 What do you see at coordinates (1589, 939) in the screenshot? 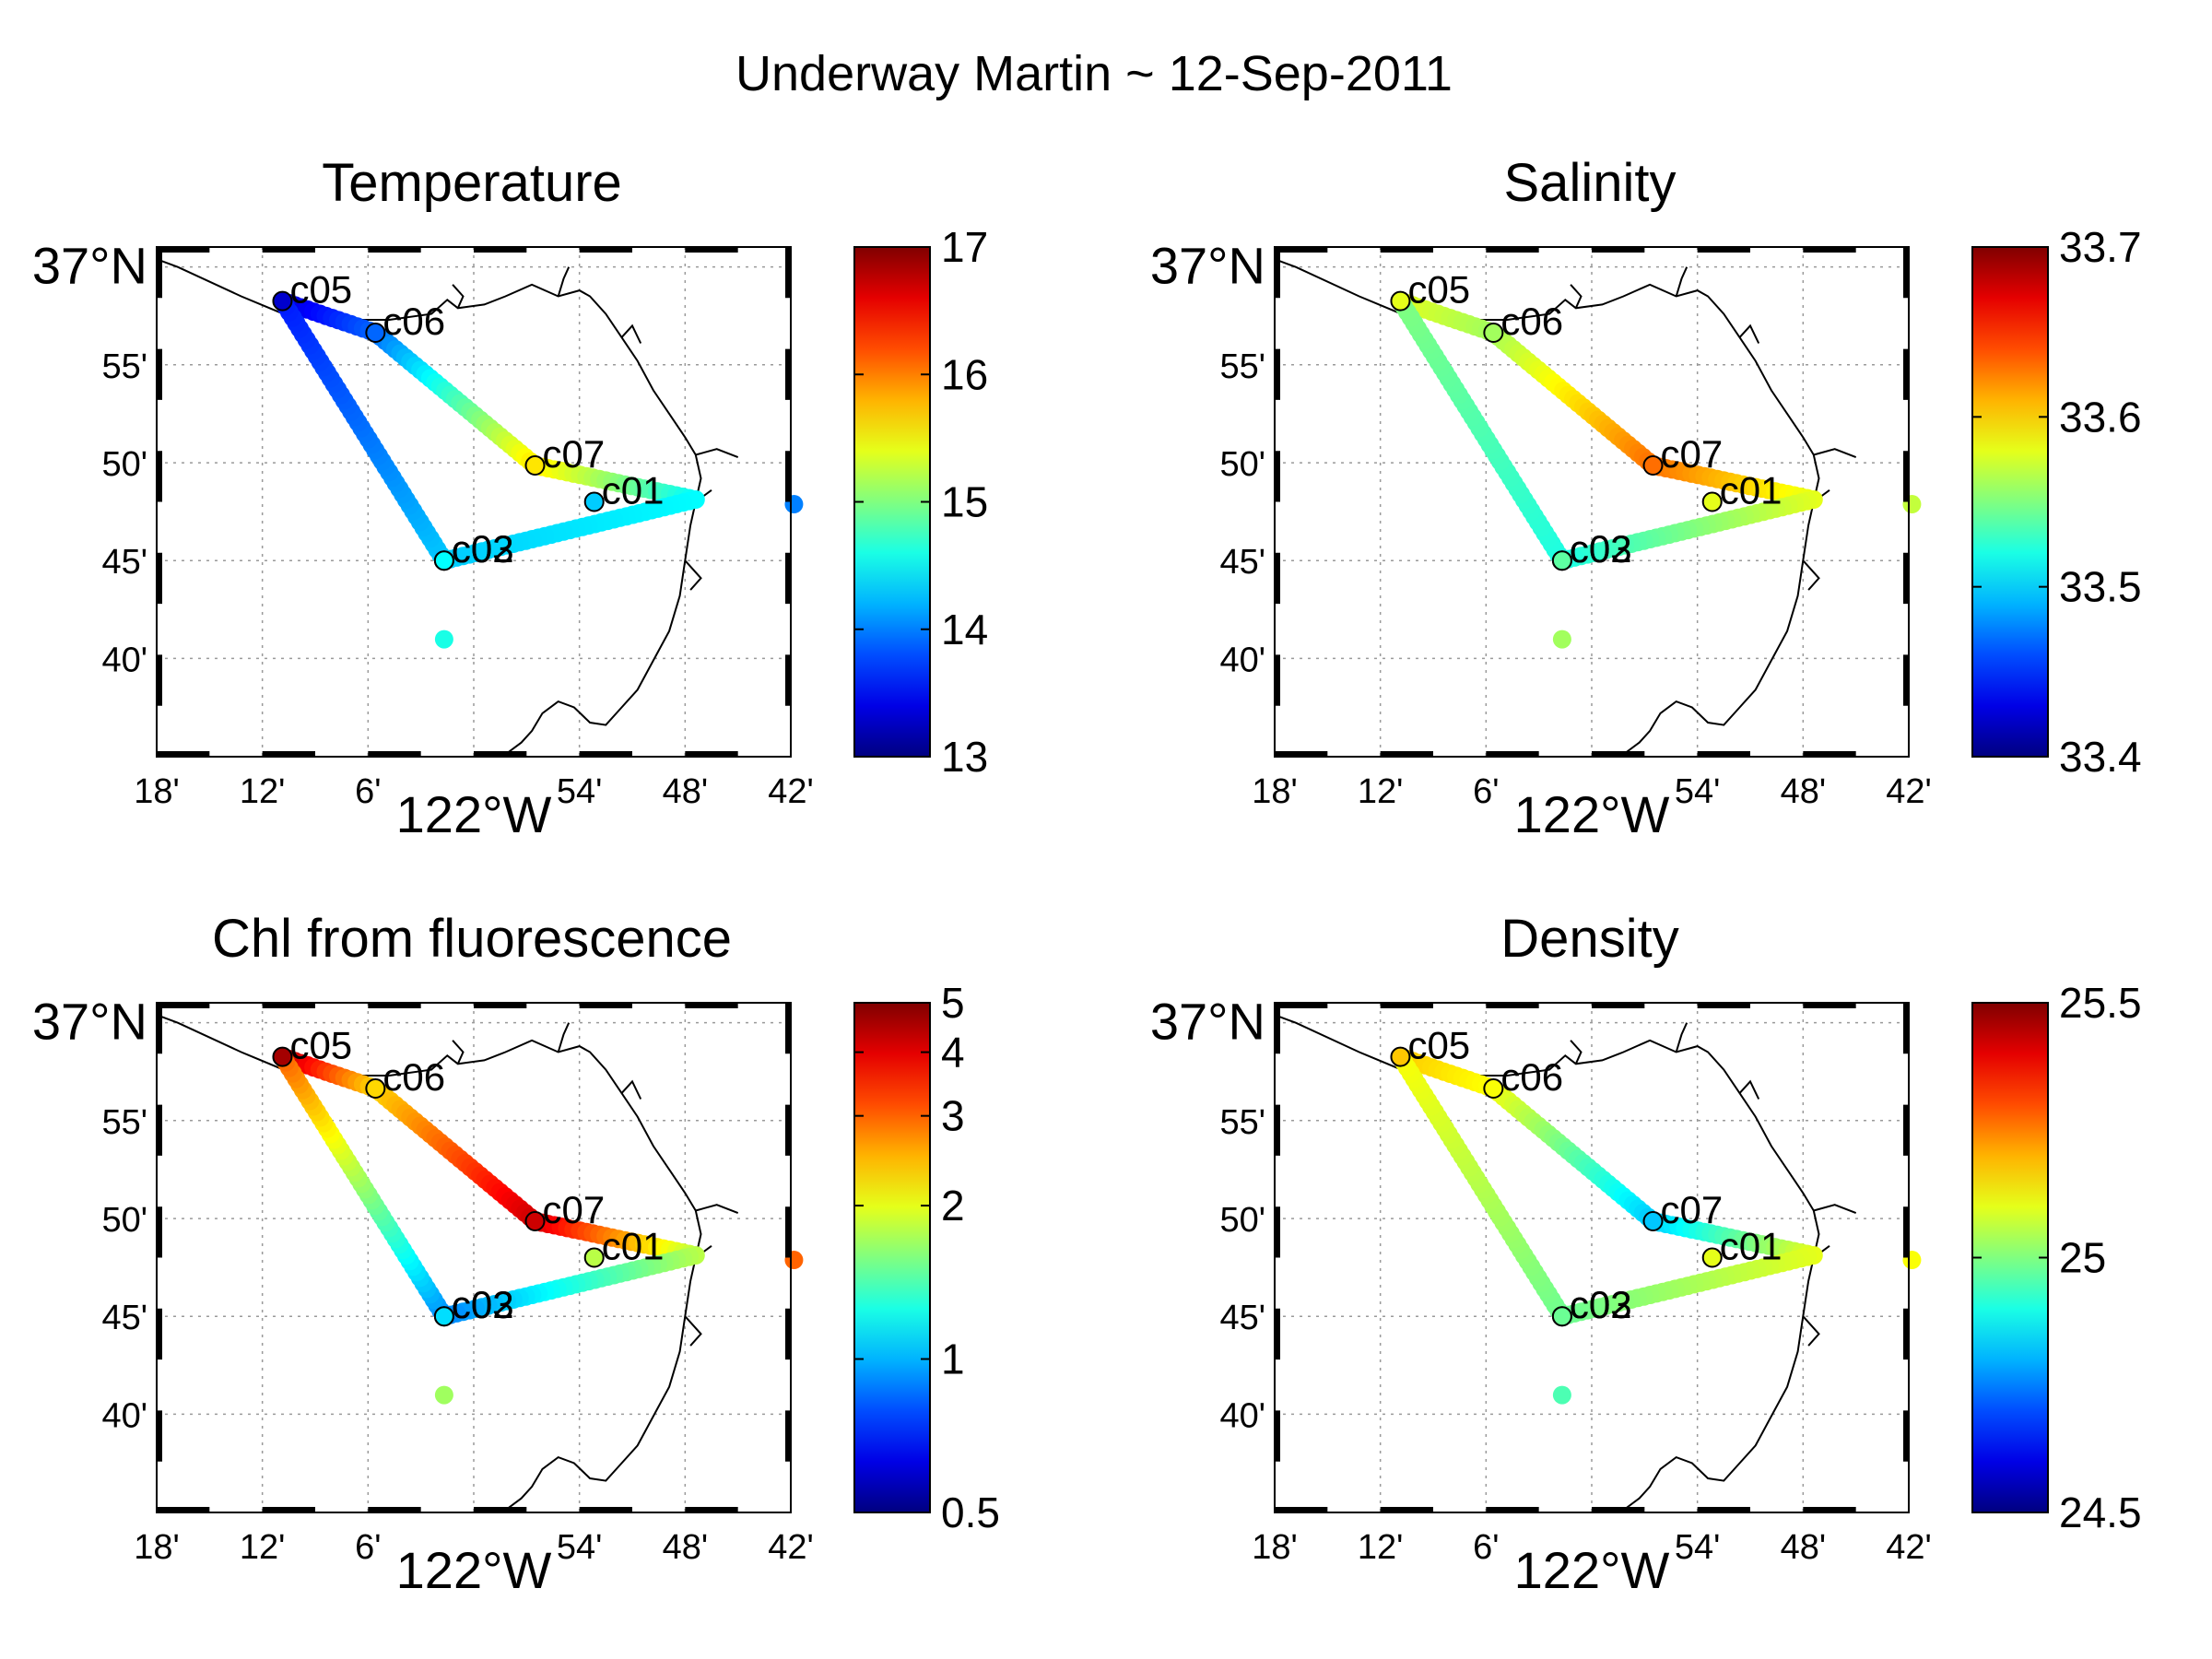
I see `panel-title: Density` at bounding box center [1589, 939].